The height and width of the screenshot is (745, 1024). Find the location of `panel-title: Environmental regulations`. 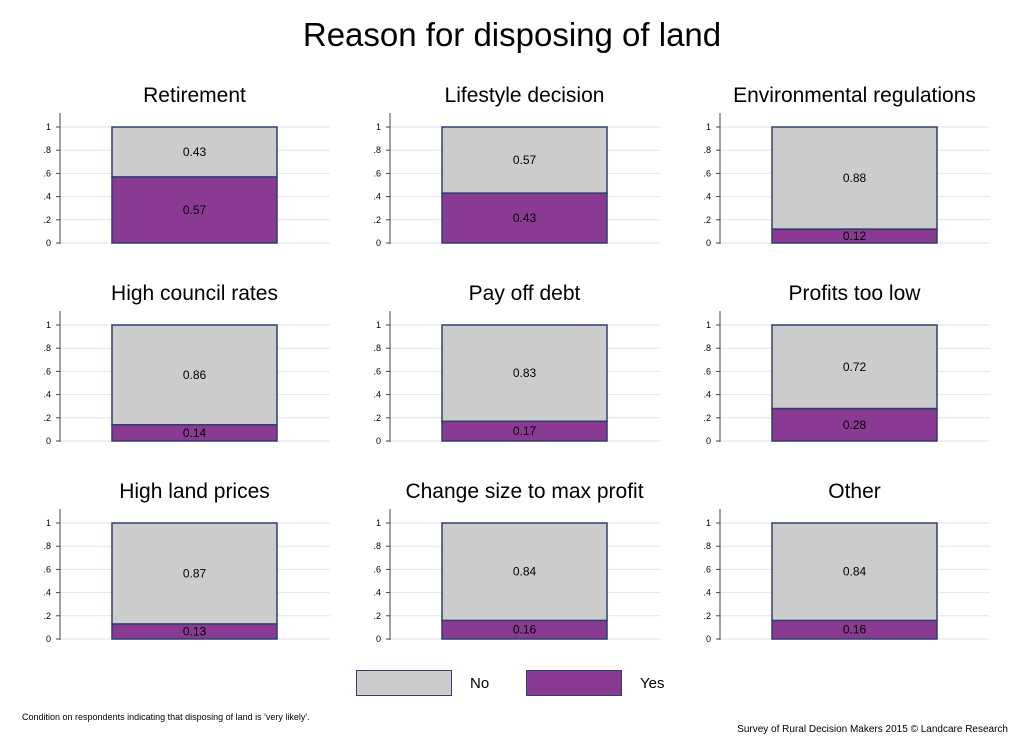

panel-title: Environmental regulations is located at coordinates (854, 95).